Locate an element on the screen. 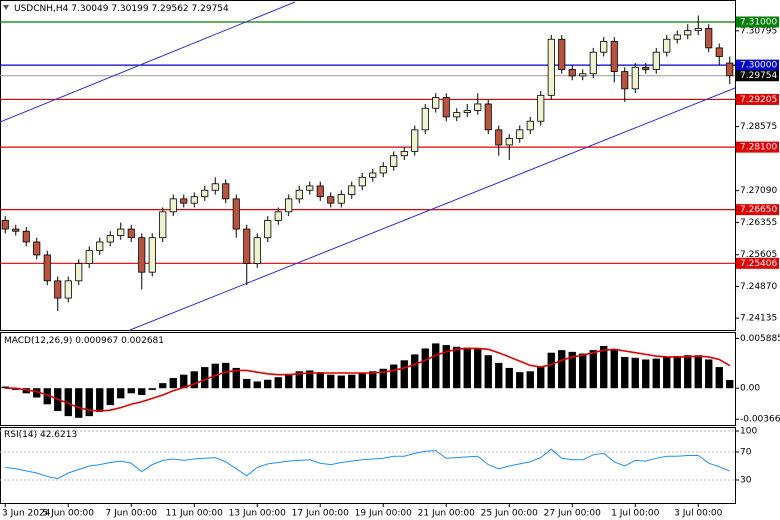  macd-title: MACD(12,26,9) 0.000967 0.002681 is located at coordinates (84, 341).